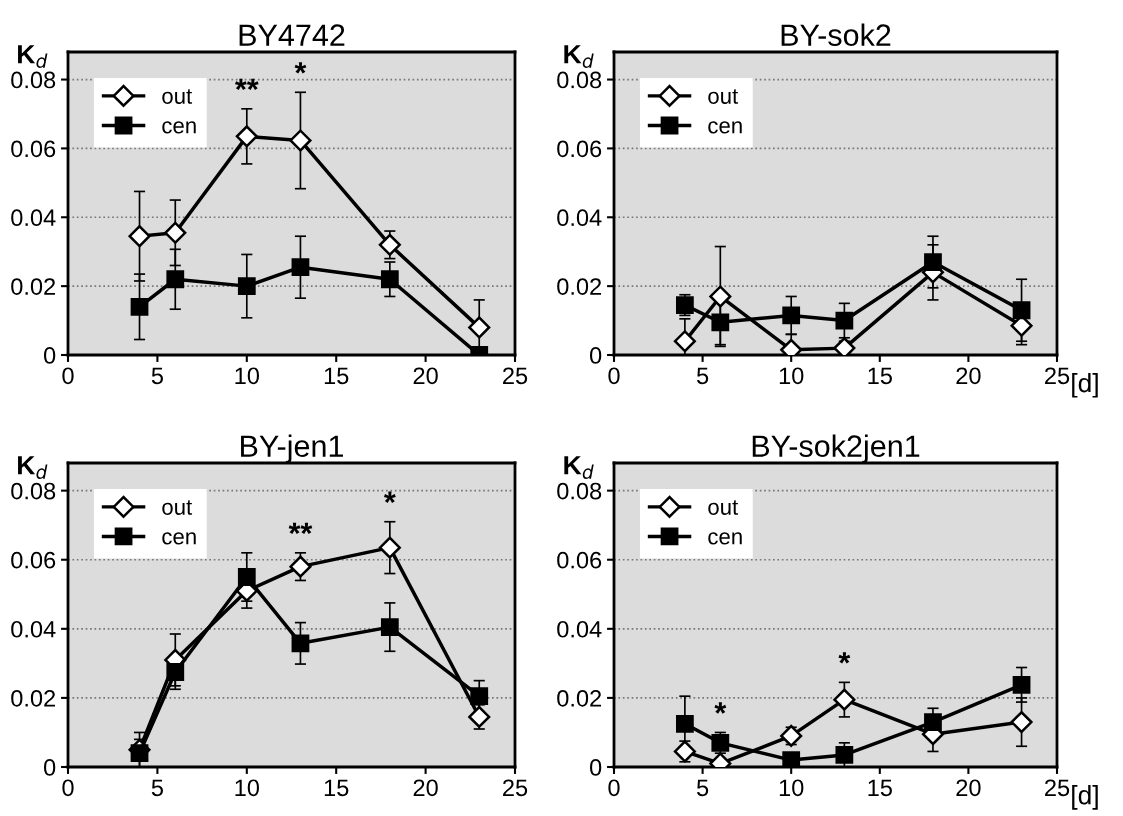 The height and width of the screenshot is (816, 1123). I want to click on chart-title: BY4742, so click(292, 35).